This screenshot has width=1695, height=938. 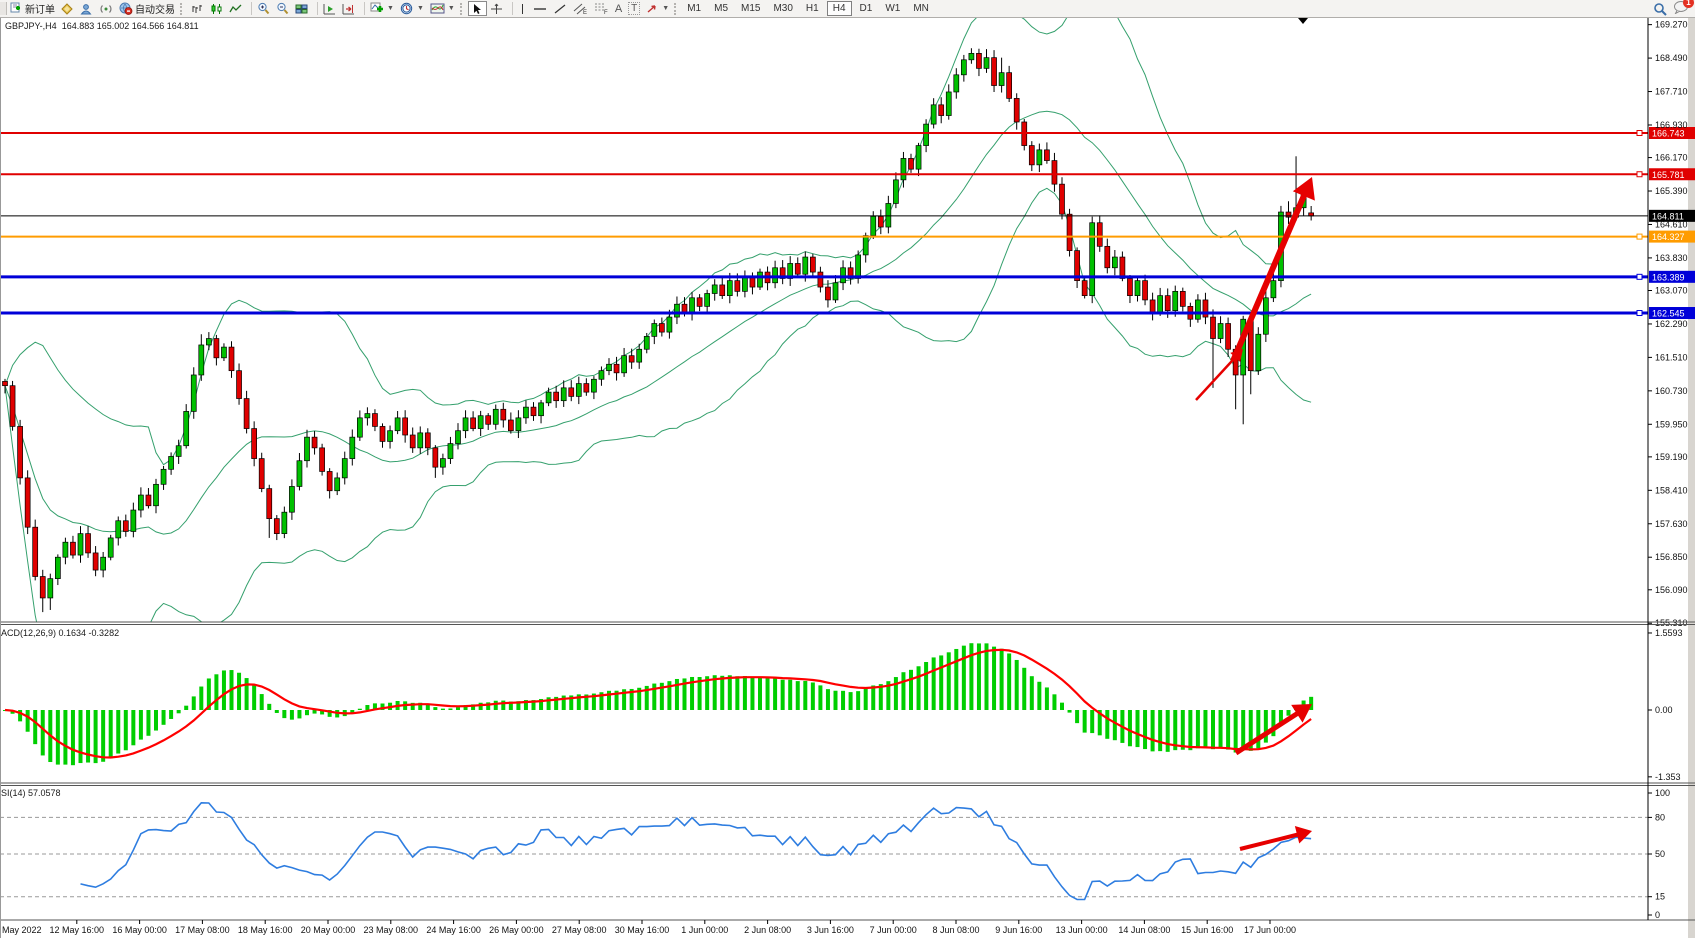 What do you see at coordinates (1671, 490) in the screenshot?
I see `price-tick-label: 158.410` at bounding box center [1671, 490].